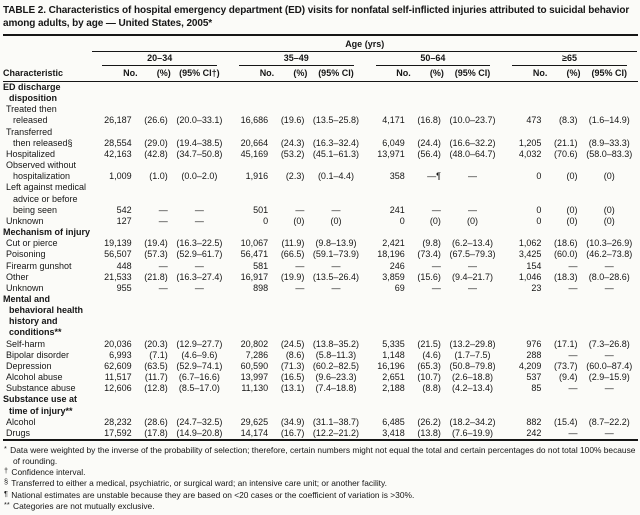  What do you see at coordinates (254, 153) in the screenshot?
I see `cell-no: 45,169` at bounding box center [254, 153].